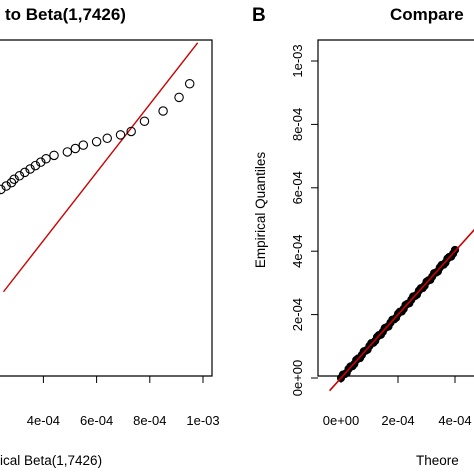 This screenshot has width=474, height=474. What do you see at coordinates (397, 420) in the screenshot?
I see `panel-b-x-tick-label: 2e-04` at bounding box center [397, 420].